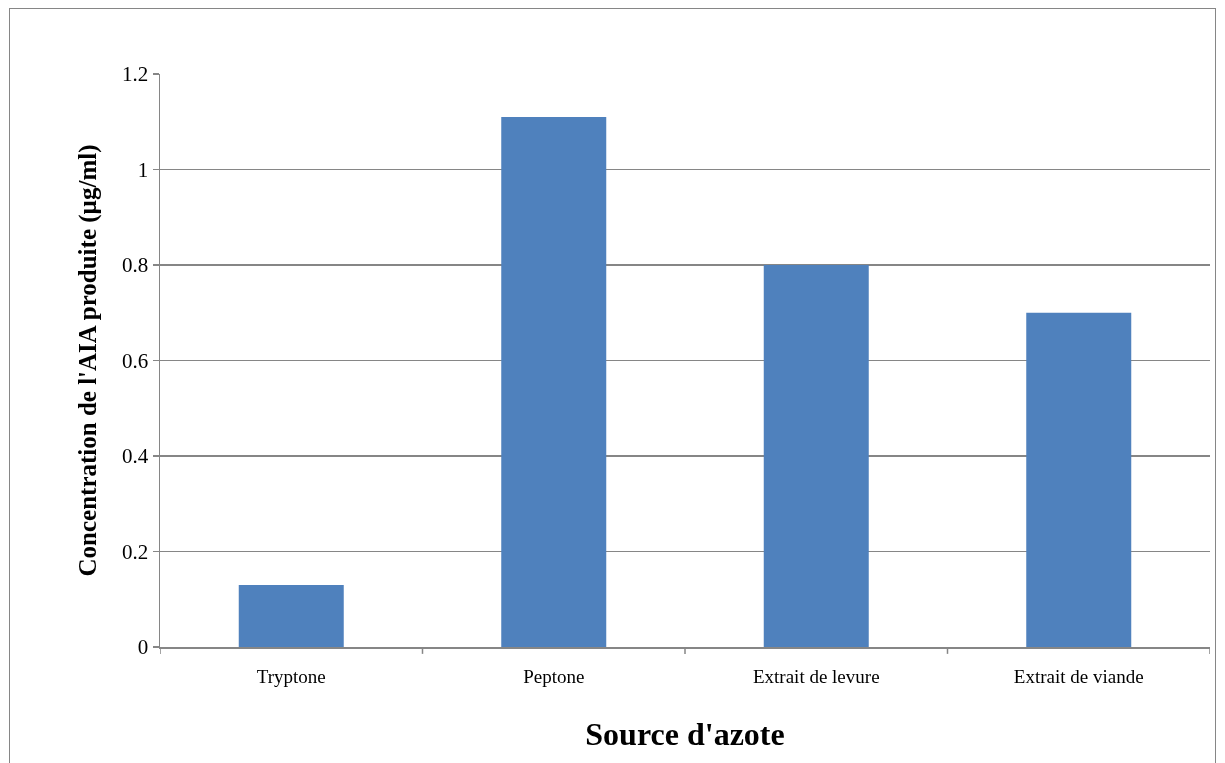 The image size is (1225, 763). Describe the element at coordinates (135, 551) in the screenshot. I see `y-tick-label: 0.2` at that location.